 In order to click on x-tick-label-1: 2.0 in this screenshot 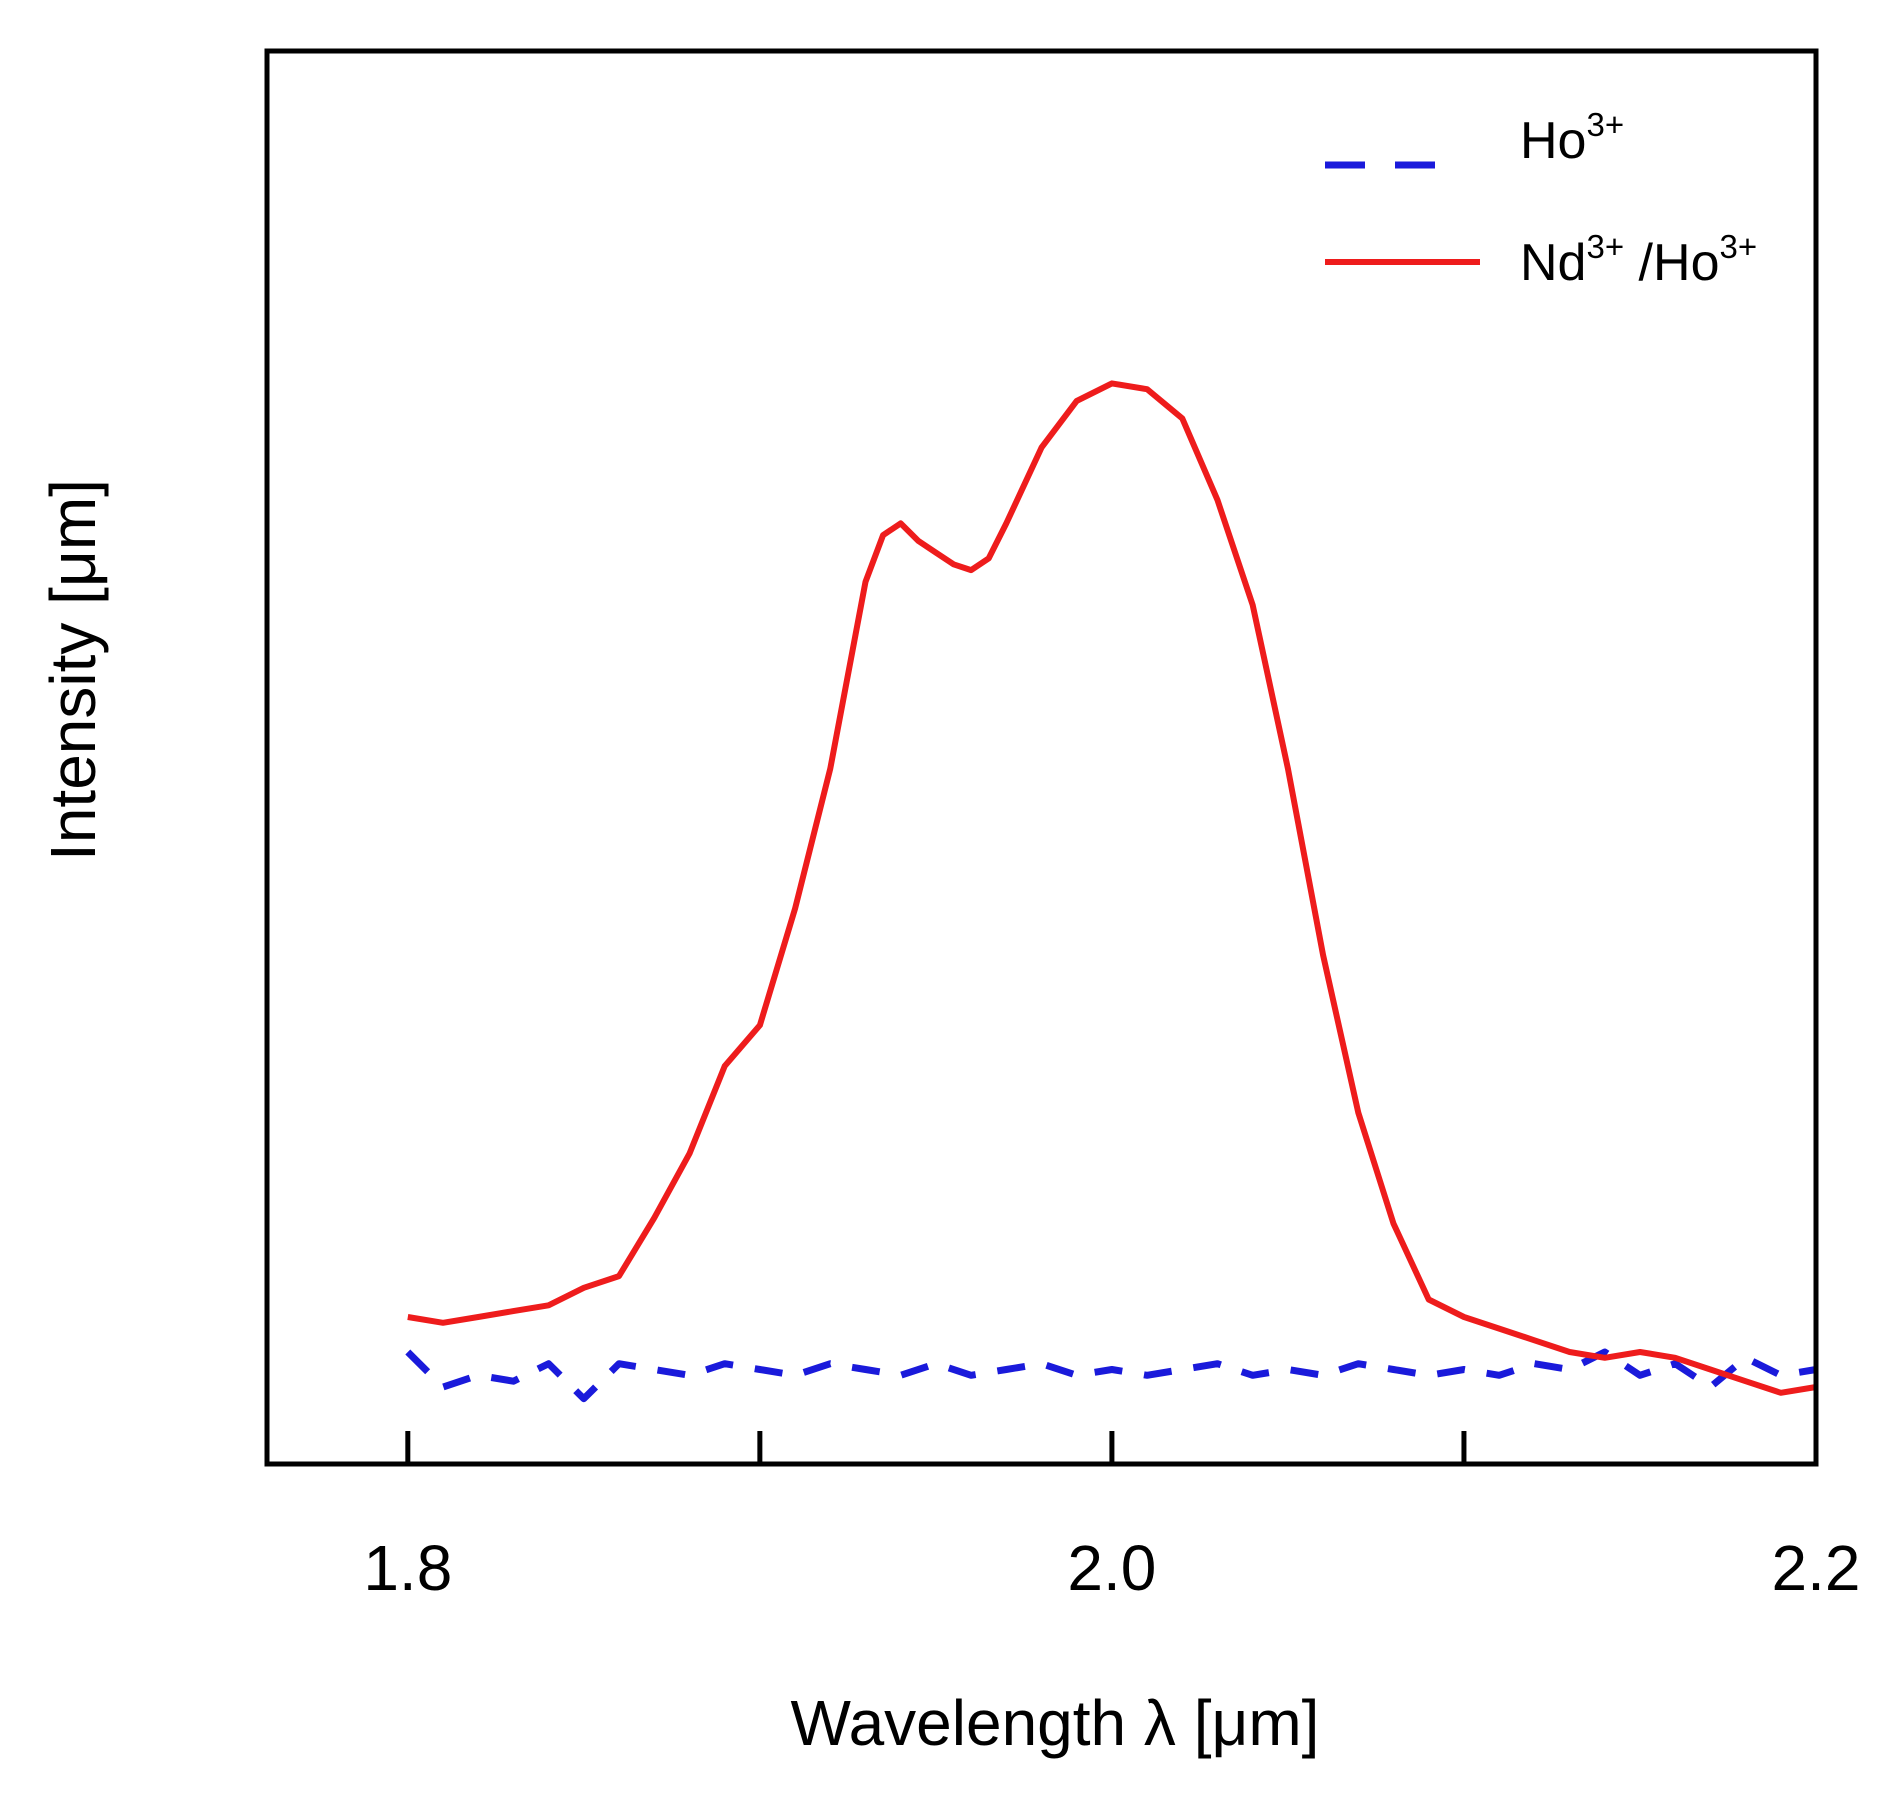, I will do `click(1111, 1568)`.